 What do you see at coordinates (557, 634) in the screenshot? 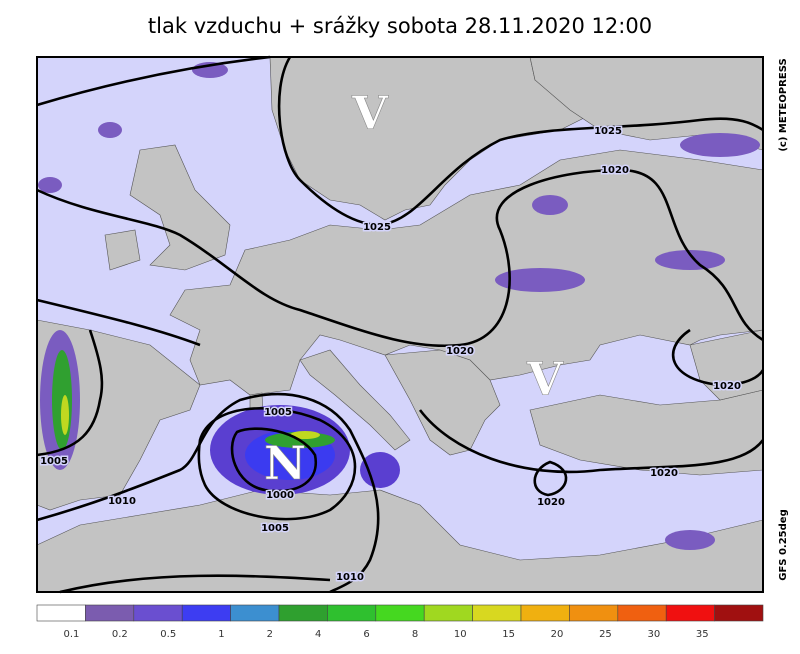
I see `colorbar-label: 20` at bounding box center [557, 634].